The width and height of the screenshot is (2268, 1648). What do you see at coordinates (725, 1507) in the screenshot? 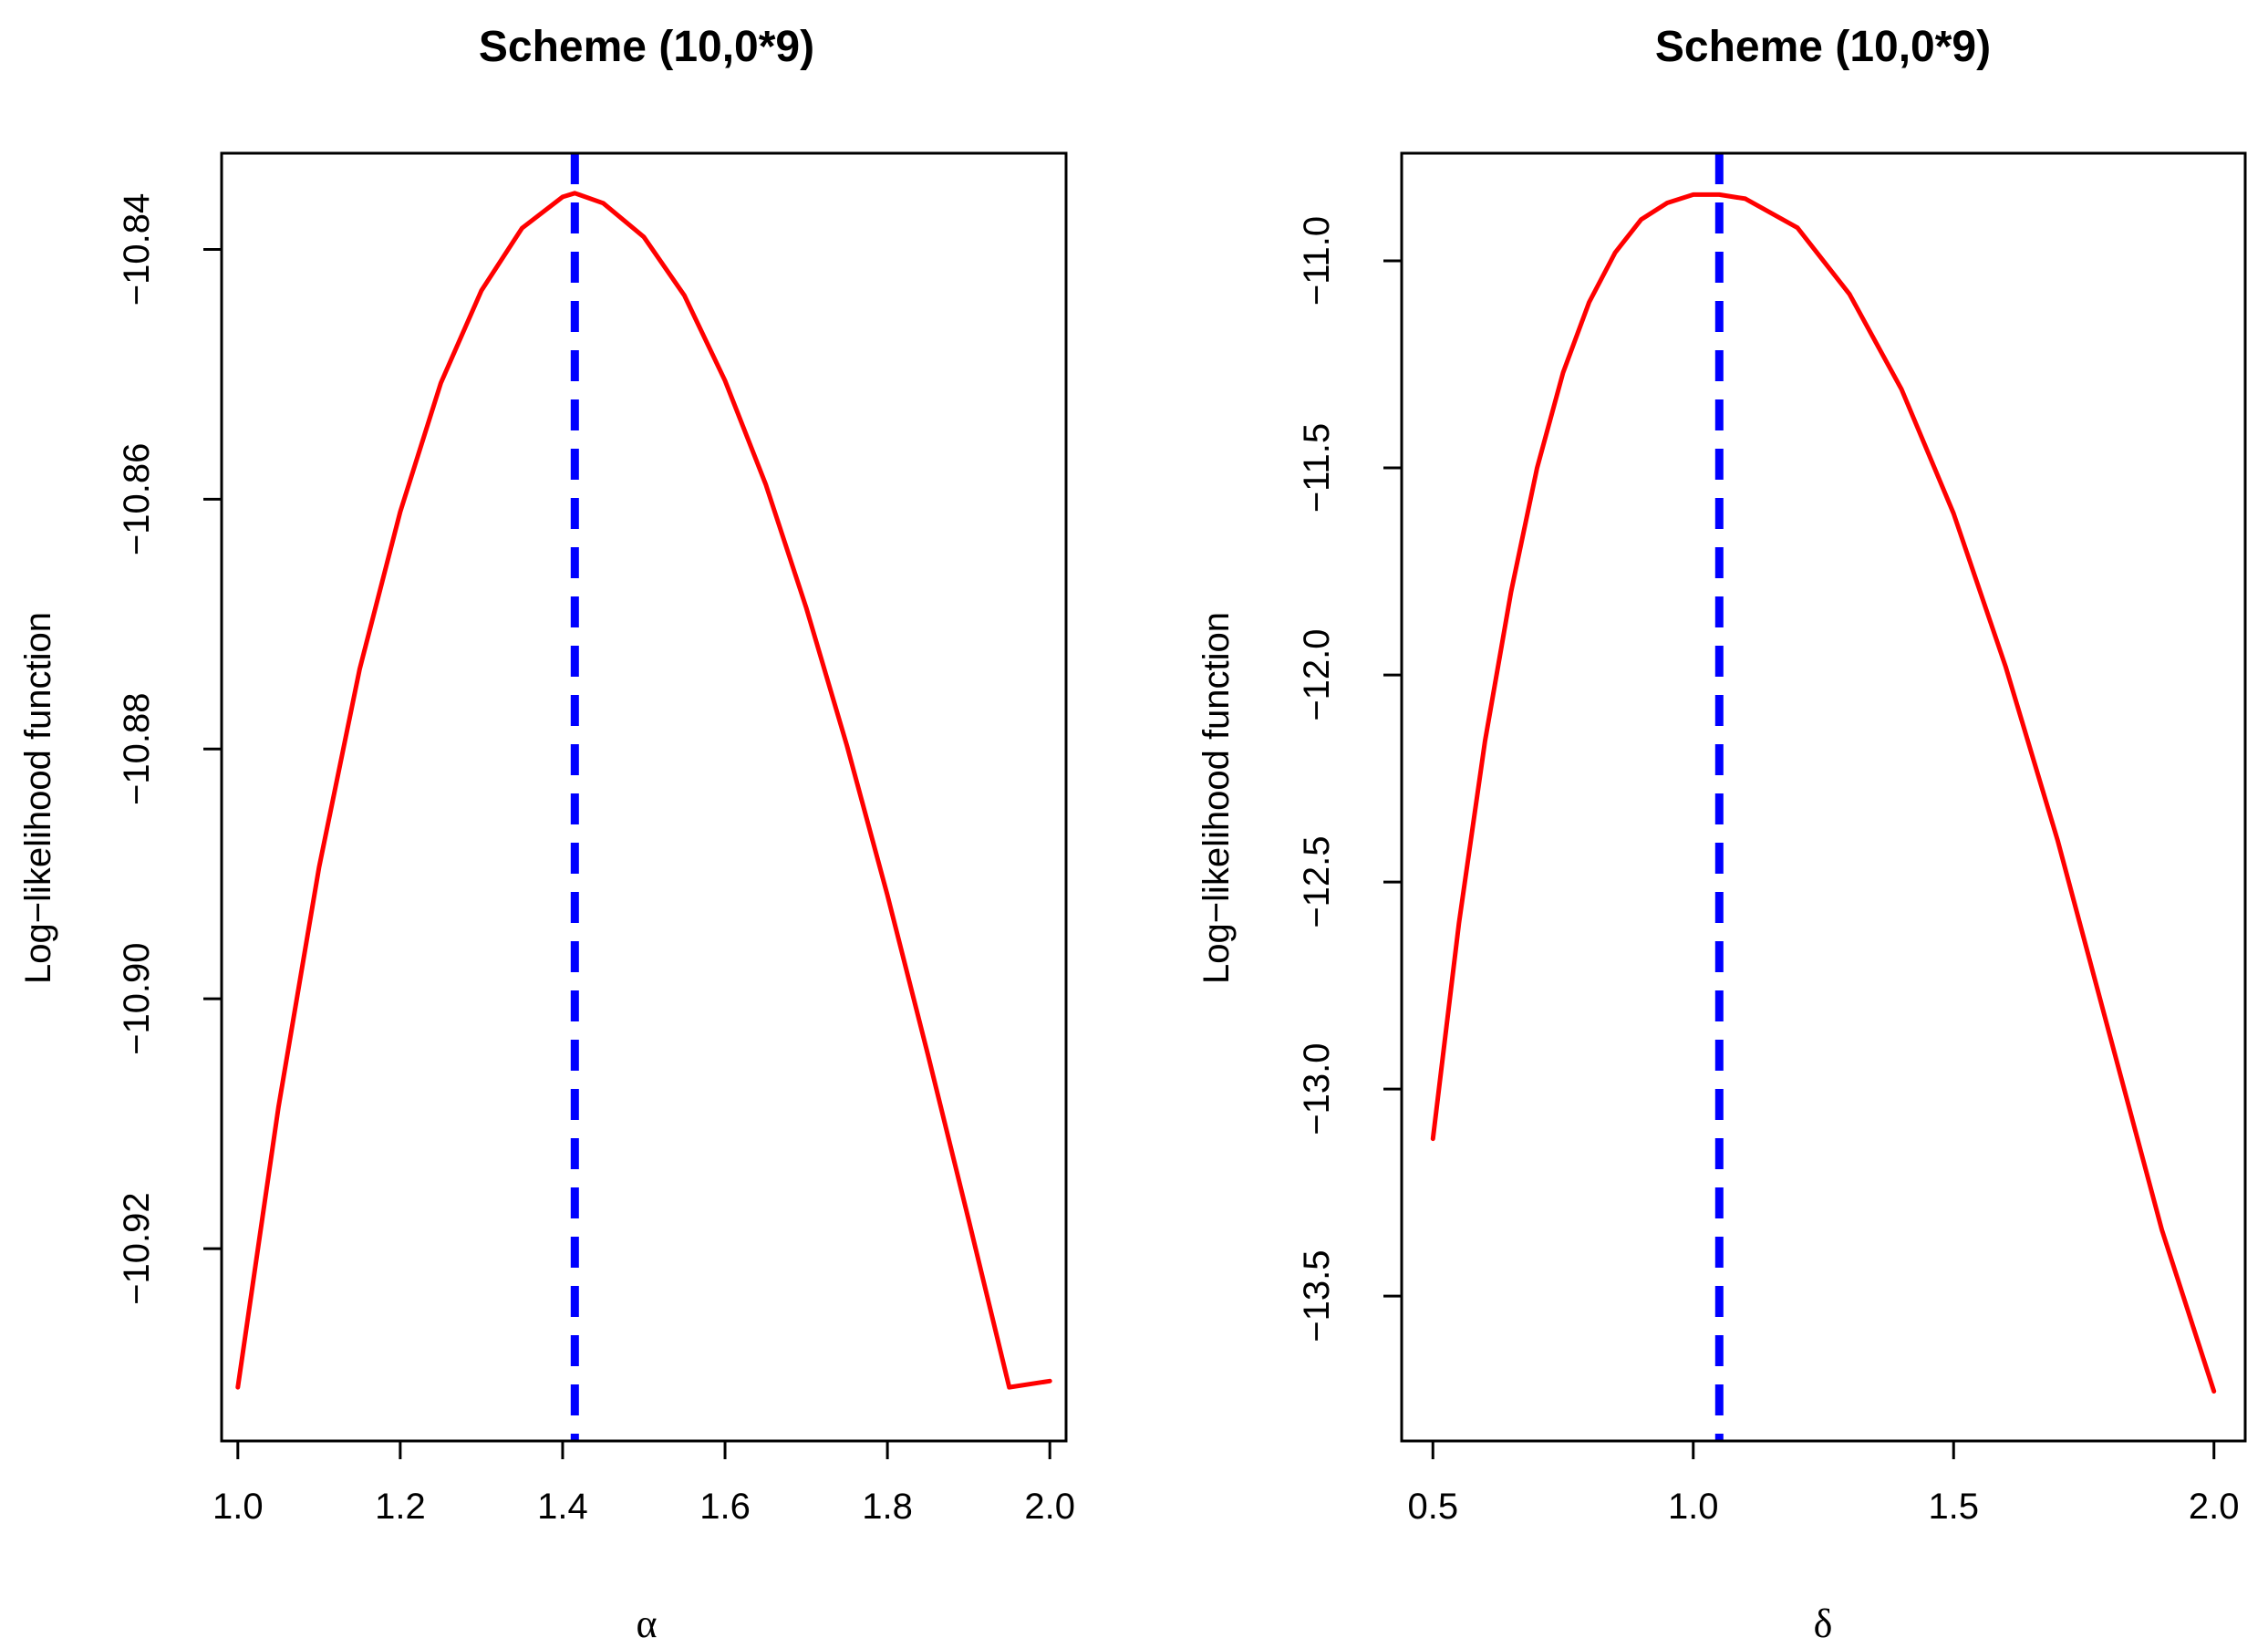
I see `x-tick-label: 1.6` at bounding box center [725, 1507].